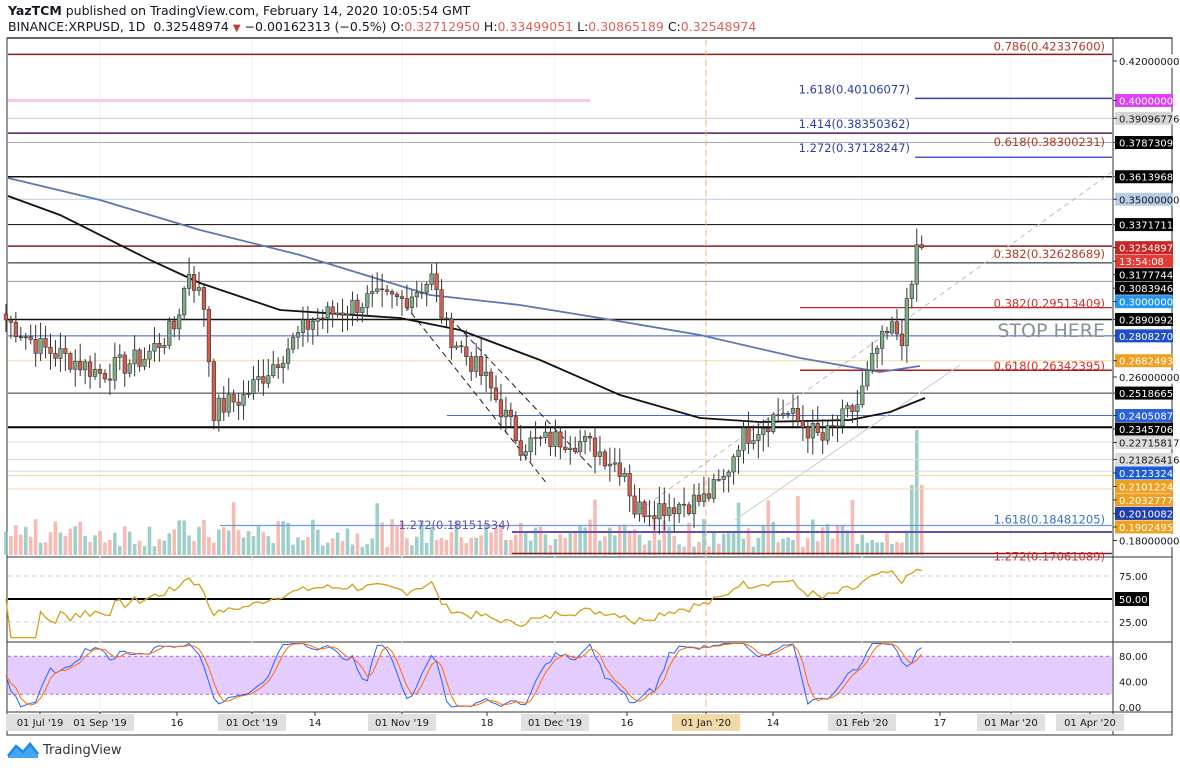 The height and width of the screenshot is (768, 1180). I want to click on price-axis-label: 0.24050870, so click(1146, 415).